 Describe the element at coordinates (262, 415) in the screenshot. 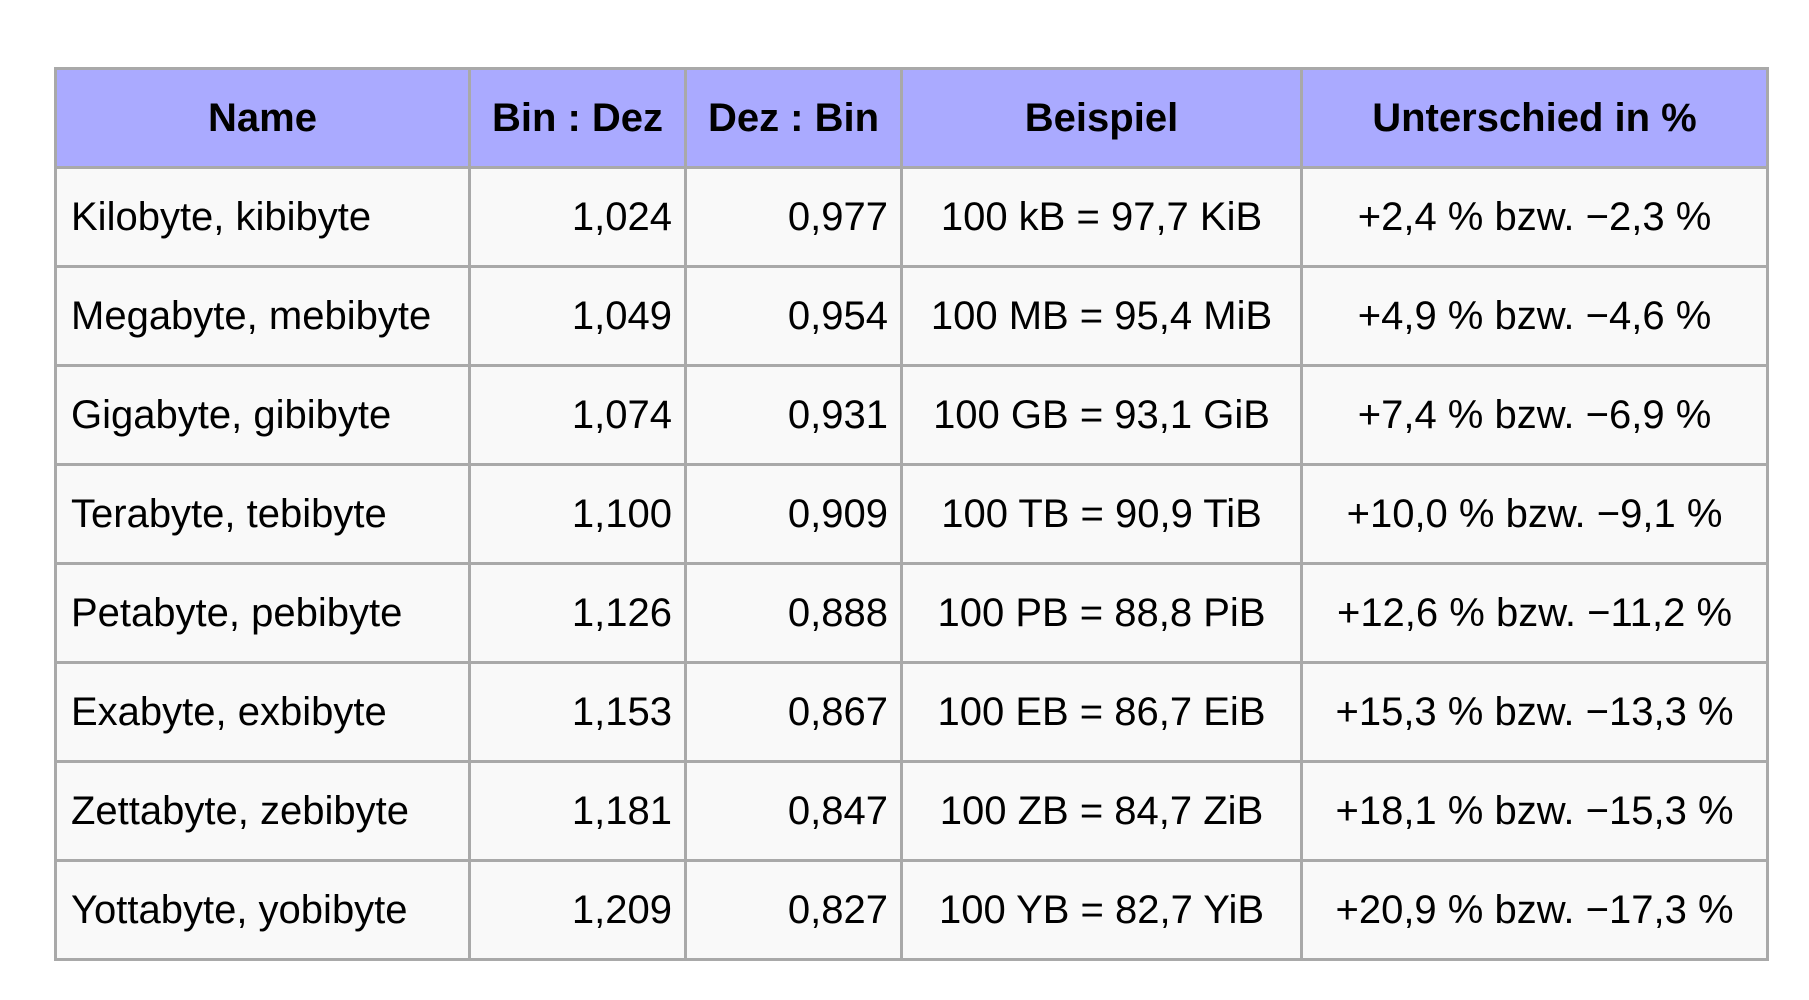

I see `cell-name: Gigabyte, gibibyte` at that location.